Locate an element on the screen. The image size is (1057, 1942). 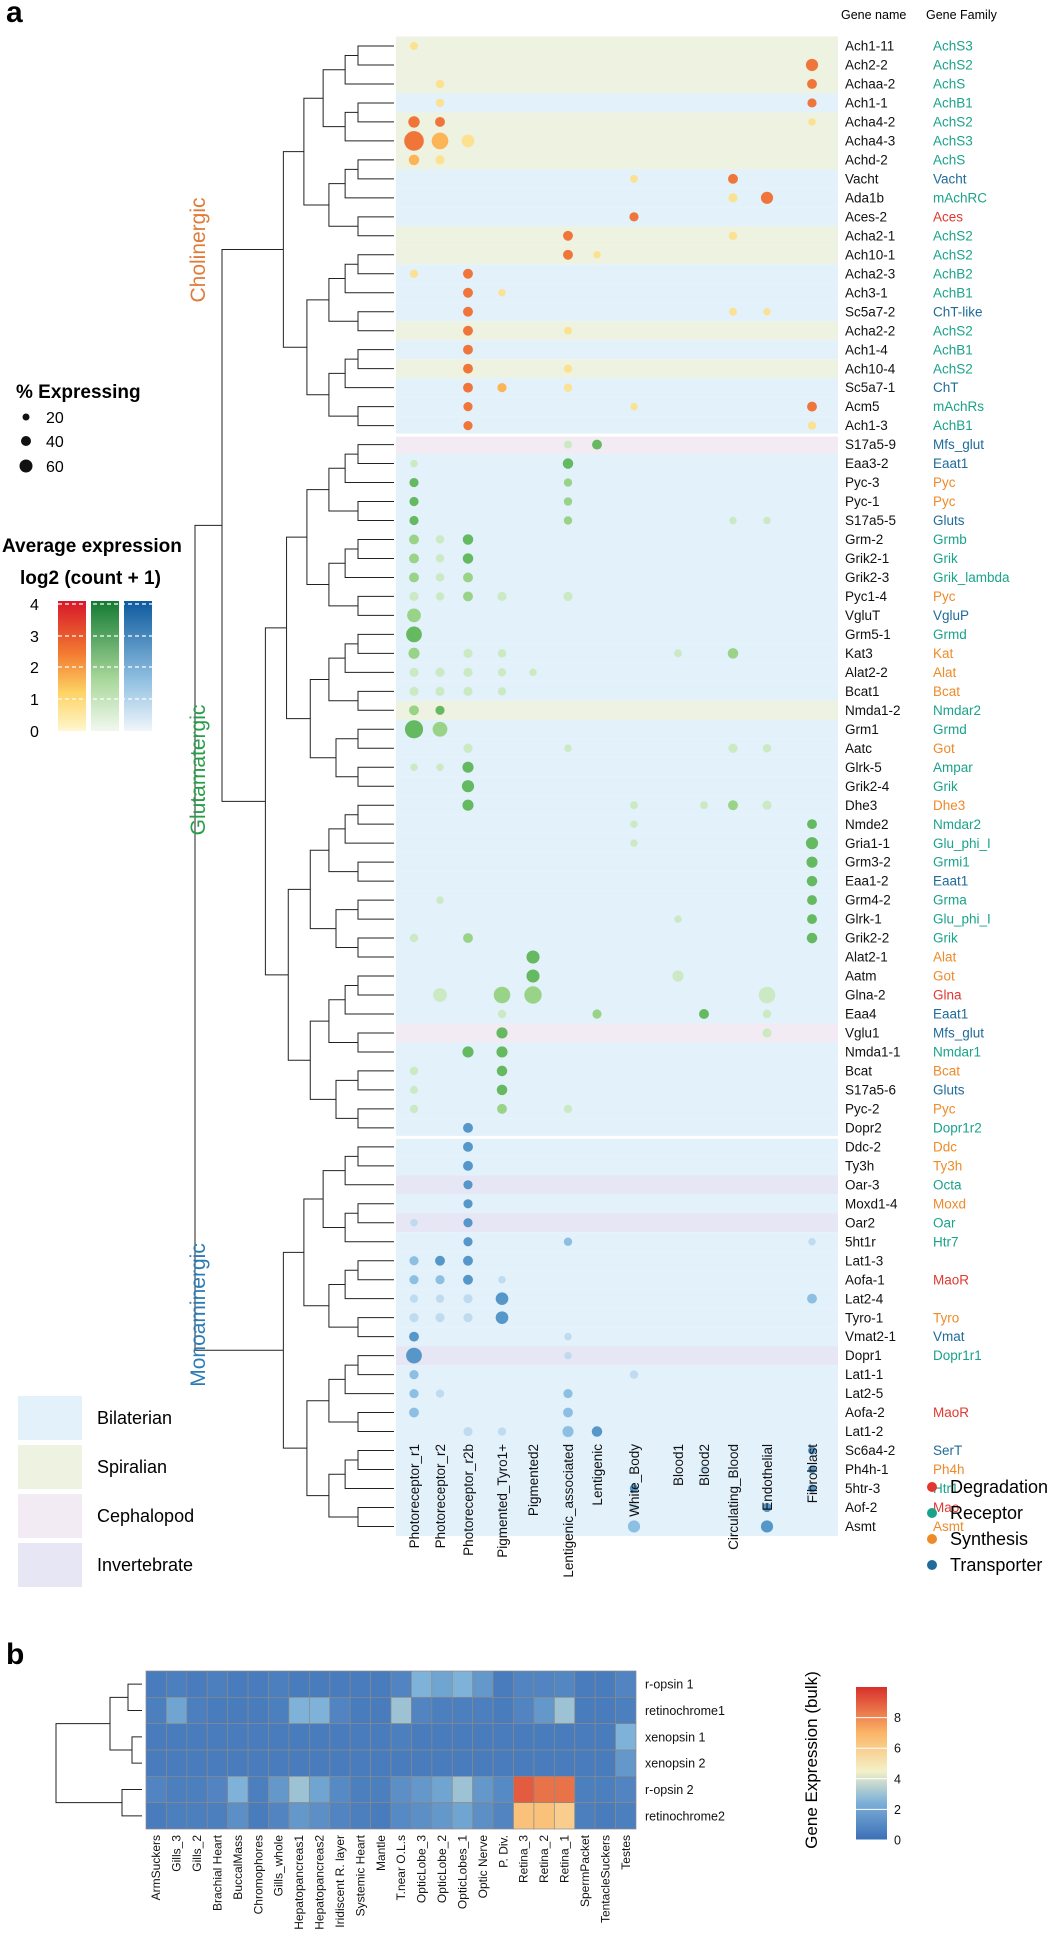
heatmap-column-label: ArmSuckers is located at coordinates (156, 1867).